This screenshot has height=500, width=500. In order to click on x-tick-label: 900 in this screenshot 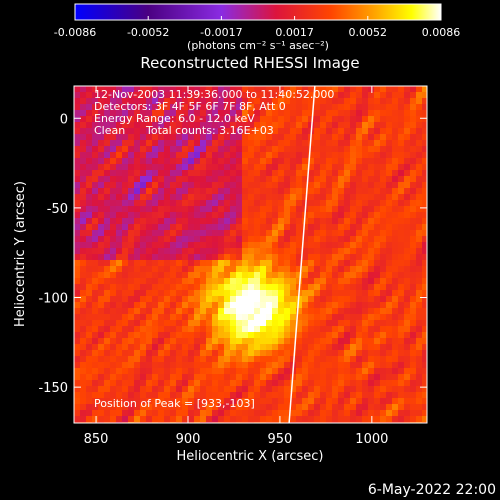, I will do `click(188, 439)`.